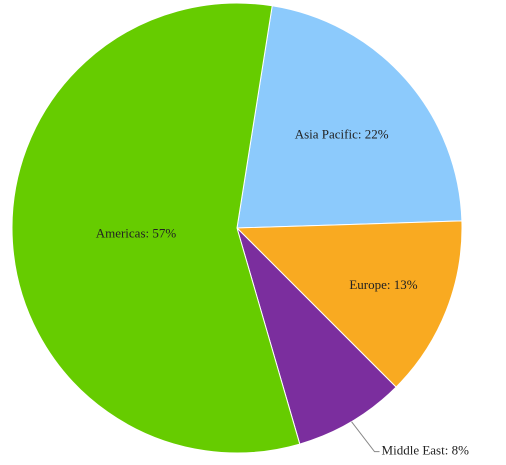  Describe the element at coordinates (342, 134) in the screenshot. I see `slice-label: Asia Pacific: 22%` at that location.